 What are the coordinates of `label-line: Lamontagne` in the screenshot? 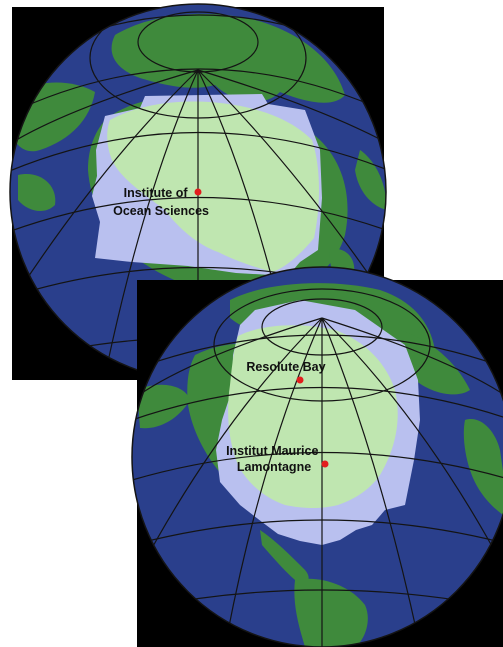 It's located at (274, 467).